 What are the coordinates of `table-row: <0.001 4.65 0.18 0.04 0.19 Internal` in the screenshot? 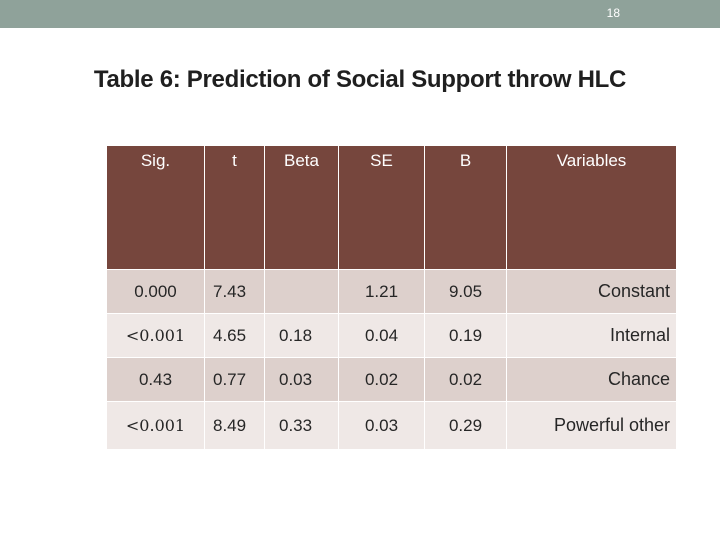 It's located at (391, 335).